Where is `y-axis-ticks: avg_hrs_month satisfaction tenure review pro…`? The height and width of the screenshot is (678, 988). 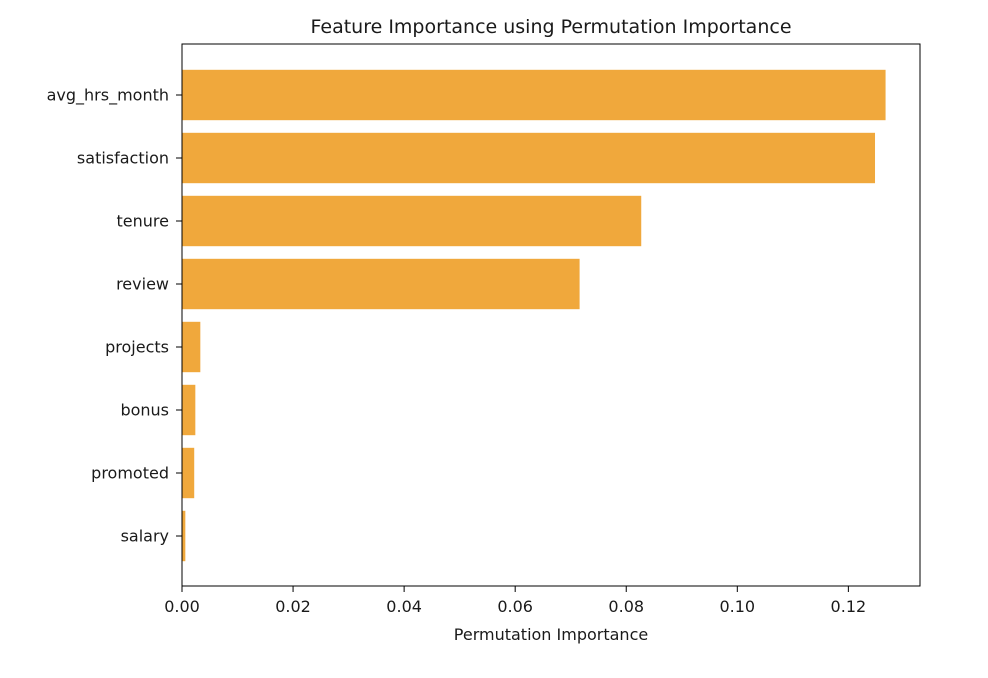
y-axis-ticks: avg_hrs_month satisfaction tenure review pro… is located at coordinates (114, 316).